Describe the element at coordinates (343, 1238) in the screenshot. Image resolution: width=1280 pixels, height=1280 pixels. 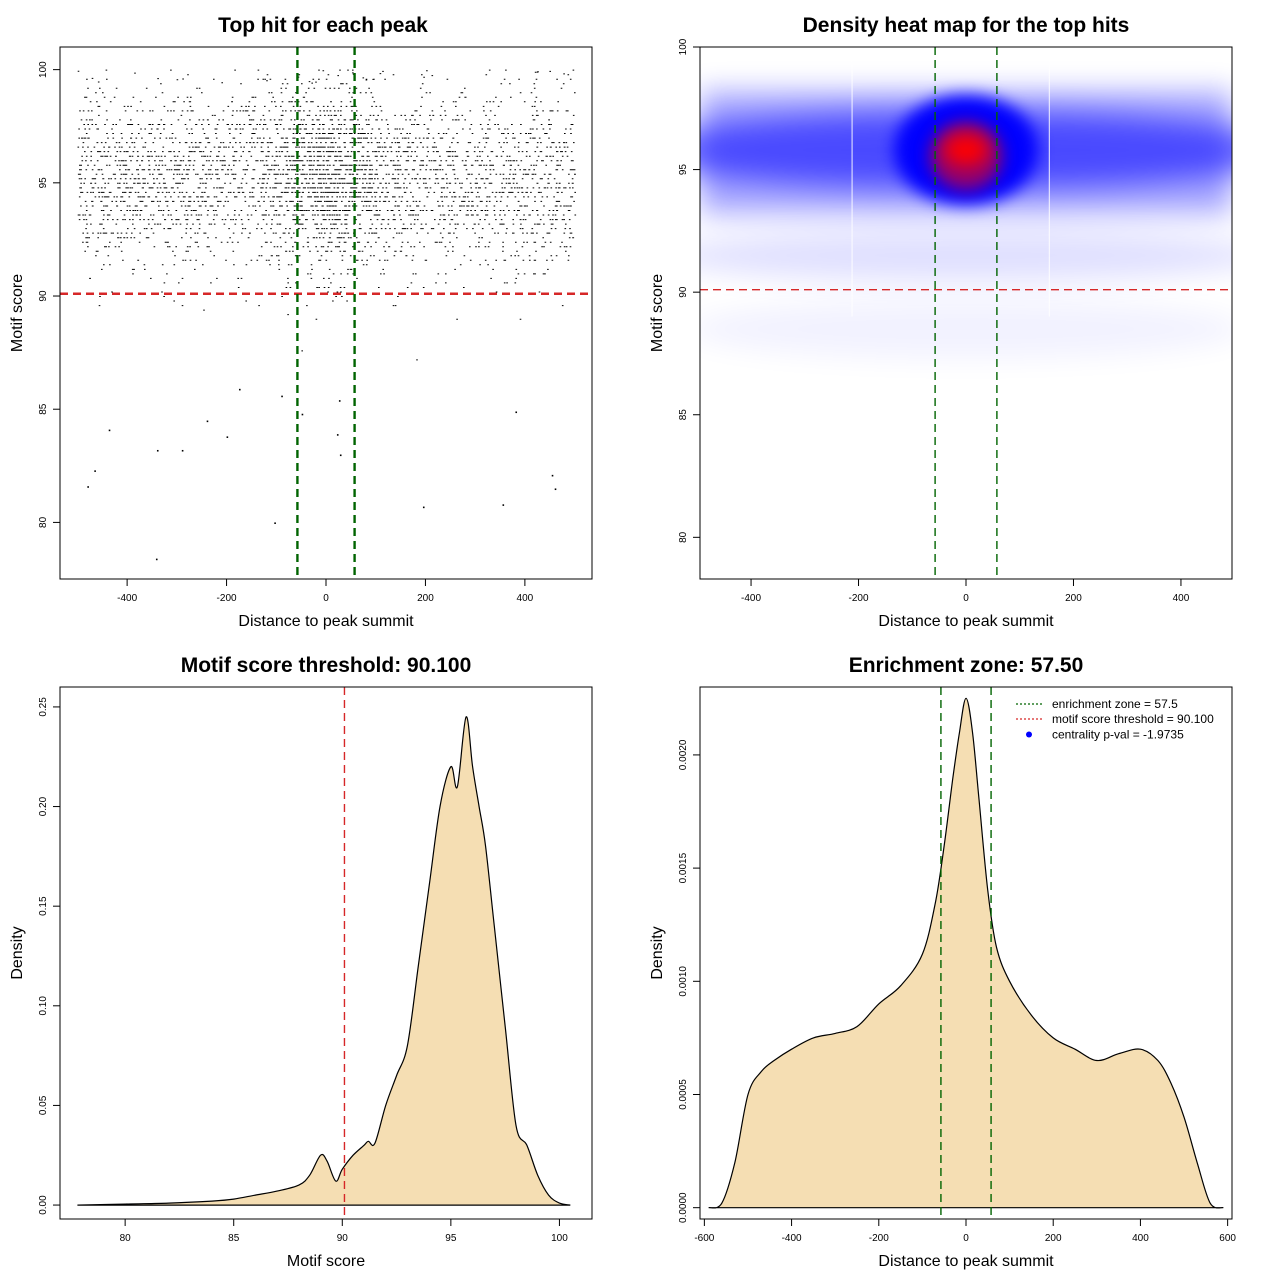
I see `x-tick-label: 90` at that location.